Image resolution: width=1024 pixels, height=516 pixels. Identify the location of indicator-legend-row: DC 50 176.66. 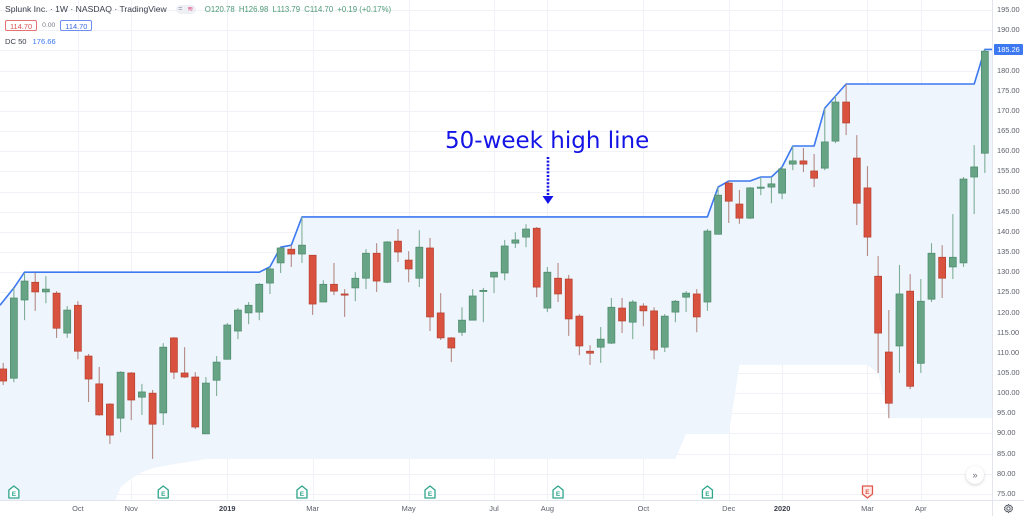
(199, 41).